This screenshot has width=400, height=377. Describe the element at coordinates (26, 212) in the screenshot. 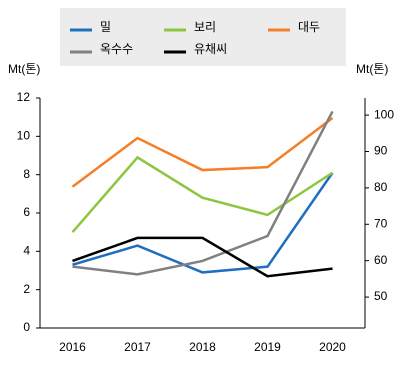

I see `y-tick-label: 6` at that location.